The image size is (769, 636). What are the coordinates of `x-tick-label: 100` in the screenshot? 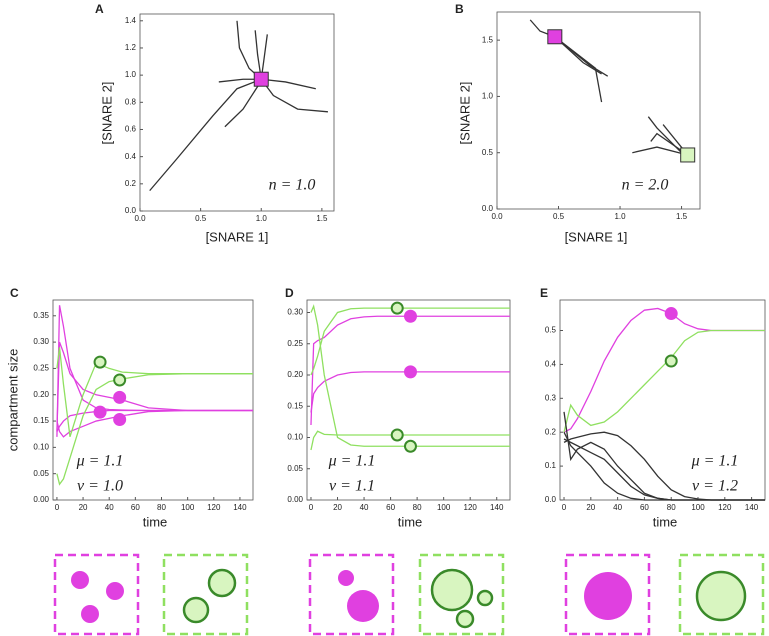 It's located at (698, 507).